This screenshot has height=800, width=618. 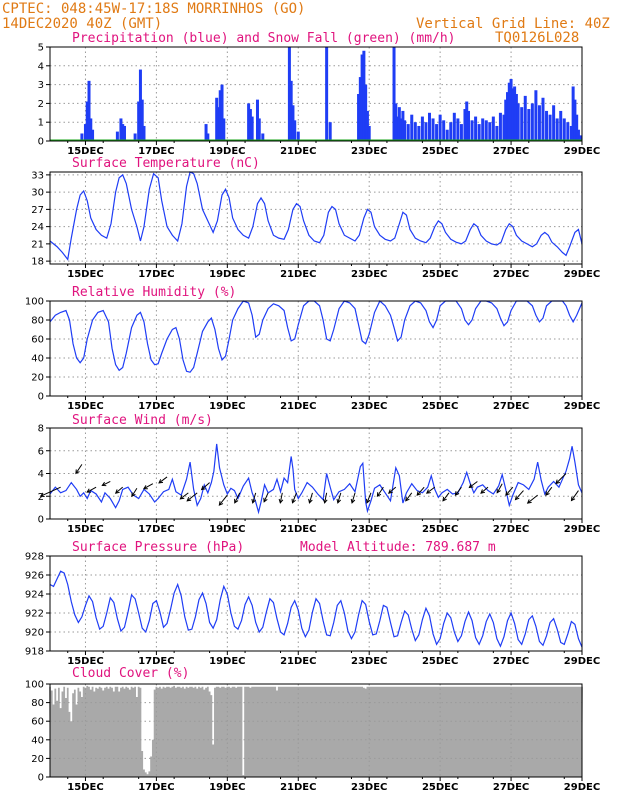 What do you see at coordinates (333, 527) in the screenshot?
I see `wind-xticks: 15DEC 17DEC 19DEC 21DEC 23DEC 25DEC 27DEC 29DEC` at bounding box center [333, 527].